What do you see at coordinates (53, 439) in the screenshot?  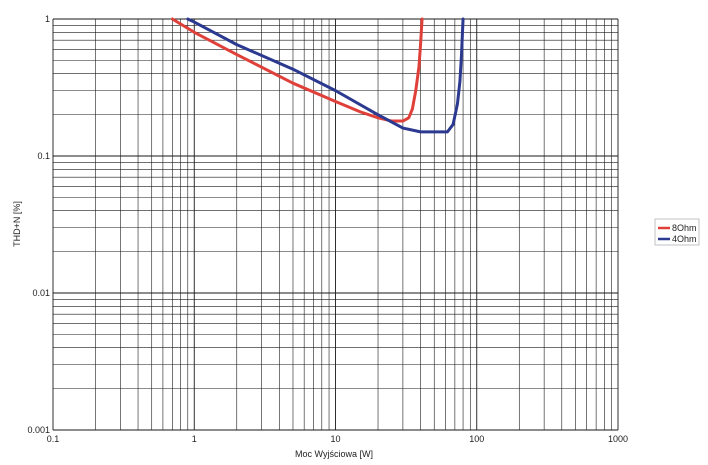 I see `x-tick-label: 0.1` at bounding box center [53, 439].